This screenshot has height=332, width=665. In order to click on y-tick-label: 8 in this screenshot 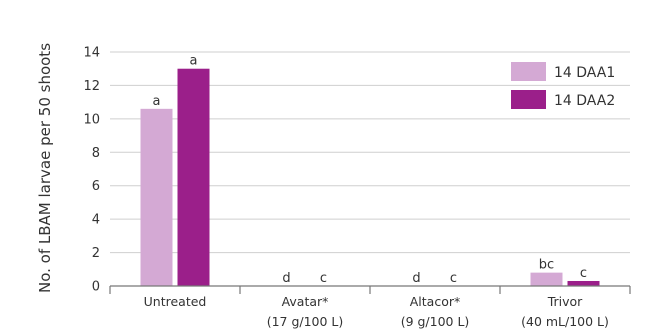, I will do `click(96, 153)`.